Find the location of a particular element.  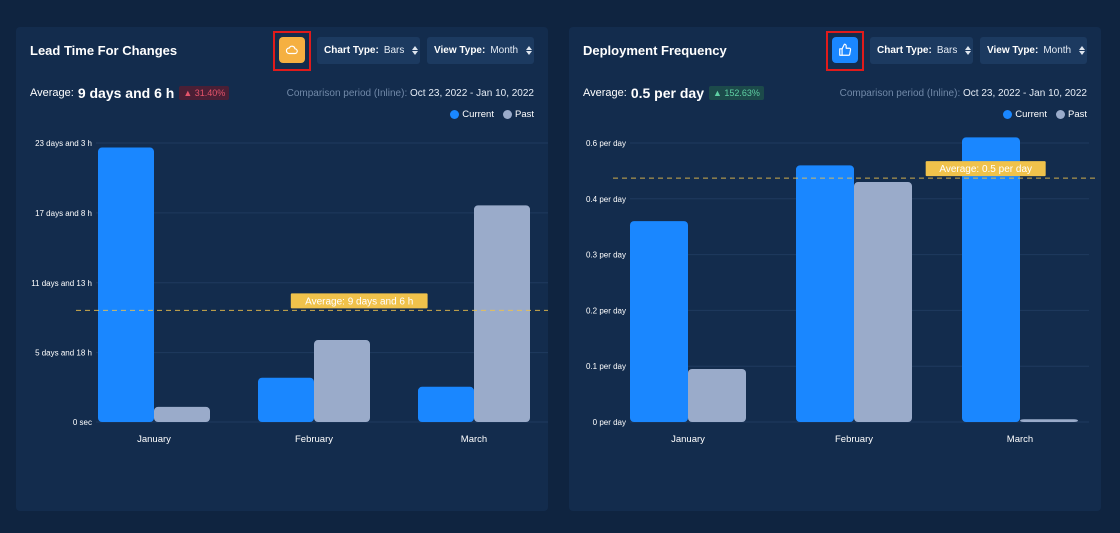

y-tick-label: 0.3 per day is located at coordinates (606, 255).